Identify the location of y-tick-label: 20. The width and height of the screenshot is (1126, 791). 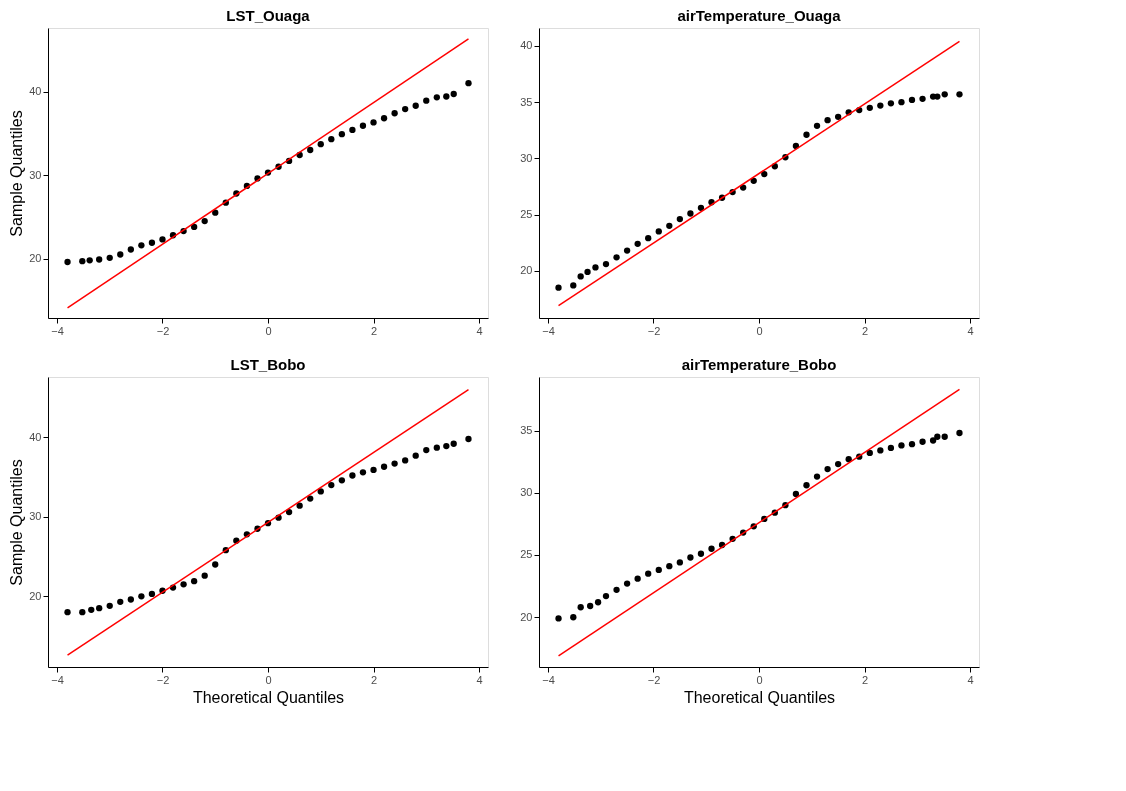
(35, 595).